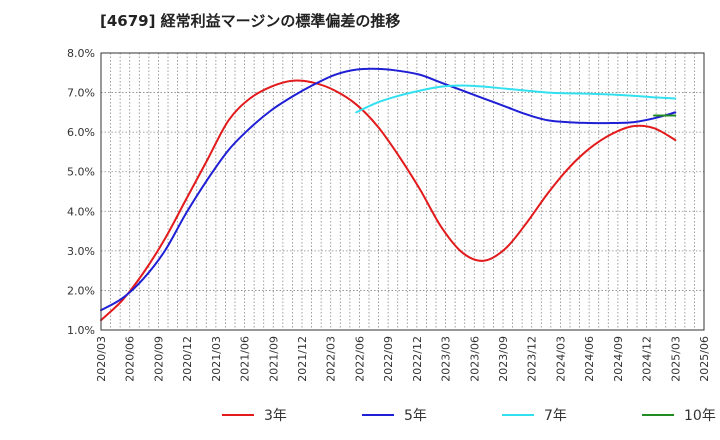  I want to click on legend-label: 5年, so click(415, 416).